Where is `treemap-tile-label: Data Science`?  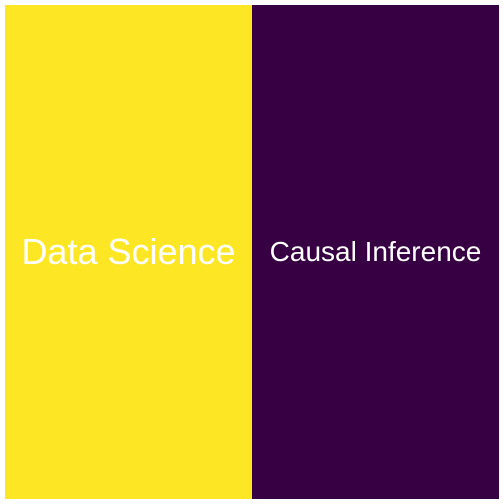
treemap-tile-label: Data Science is located at coordinates (128, 251).